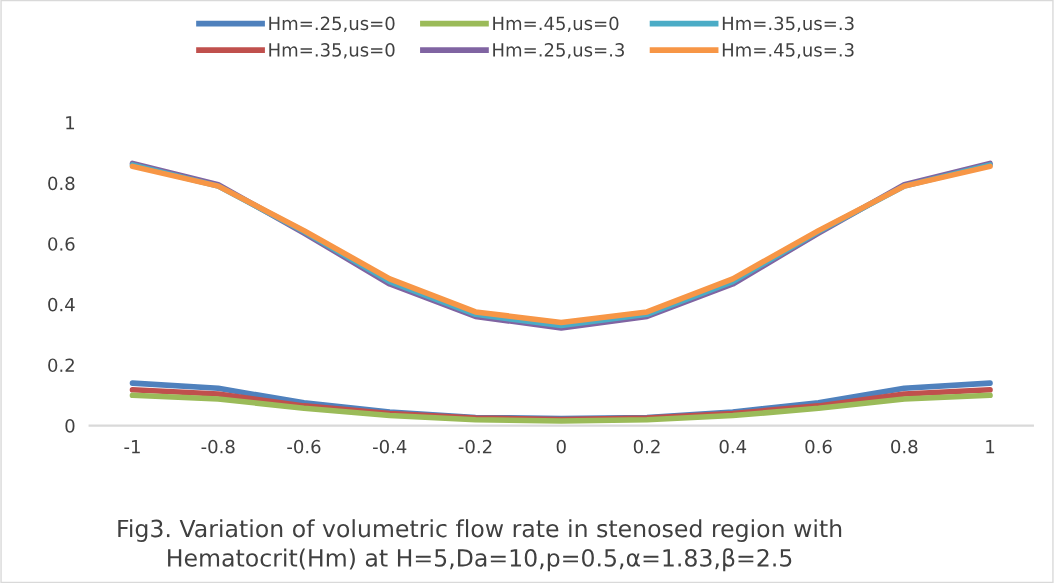 This screenshot has height=583, width=1054. Describe the element at coordinates (990, 447) in the screenshot. I see `x-tick-label: 1` at that location.